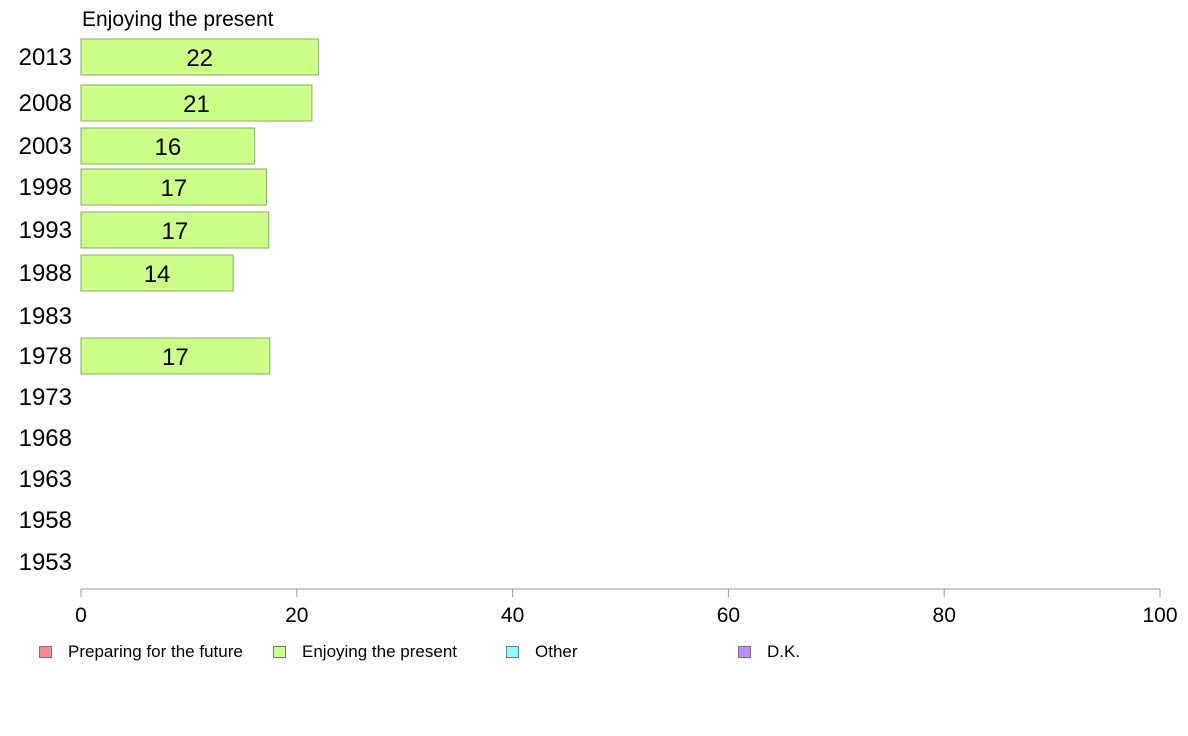 This screenshot has height=736, width=1188. I want to click on bar-value-label: 22, so click(199, 58).